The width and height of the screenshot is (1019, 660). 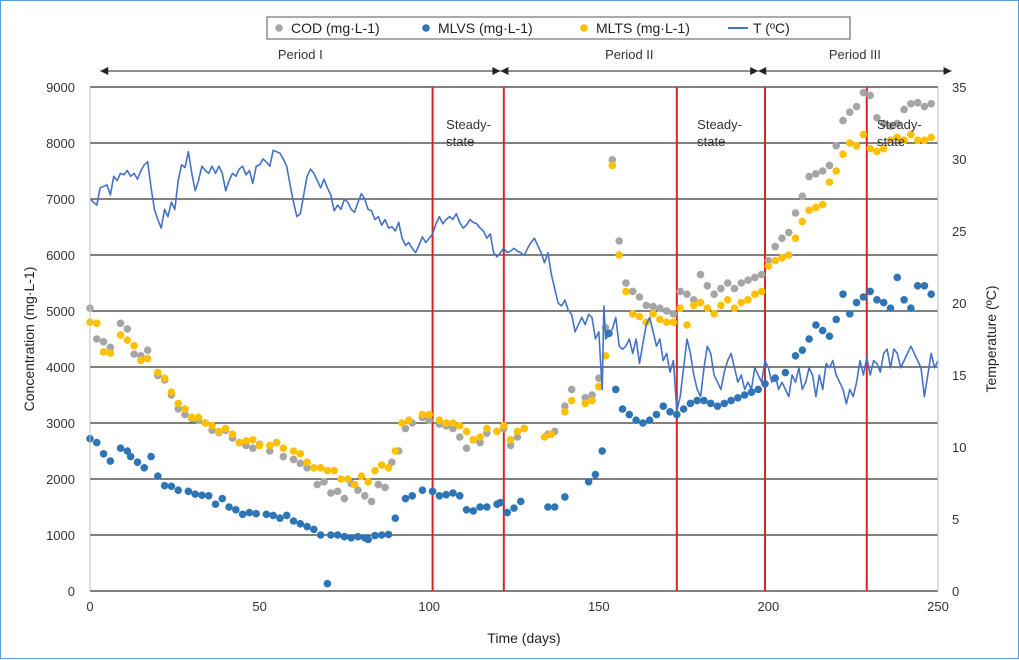 What do you see at coordinates (711, 141) in the screenshot?
I see `steady-state-label-line2: state` at bounding box center [711, 141].